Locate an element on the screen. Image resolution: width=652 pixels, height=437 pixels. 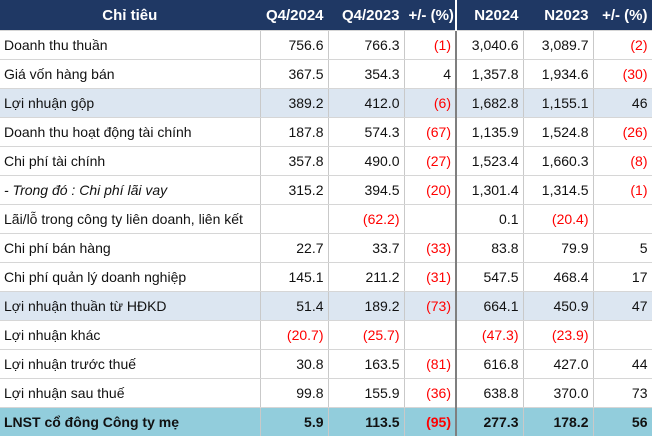
cell-year-change: 44 is located at coordinates (622, 364).